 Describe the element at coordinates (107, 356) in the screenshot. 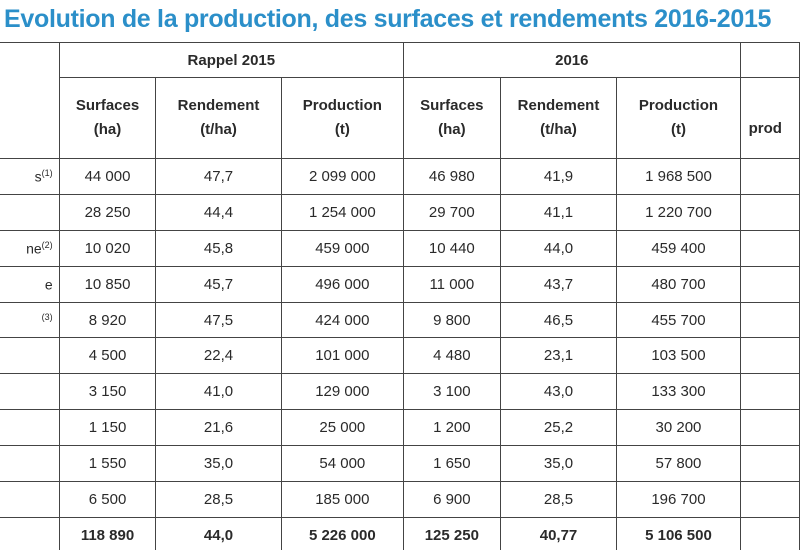

I see `table-cell: 4 500` at that location.